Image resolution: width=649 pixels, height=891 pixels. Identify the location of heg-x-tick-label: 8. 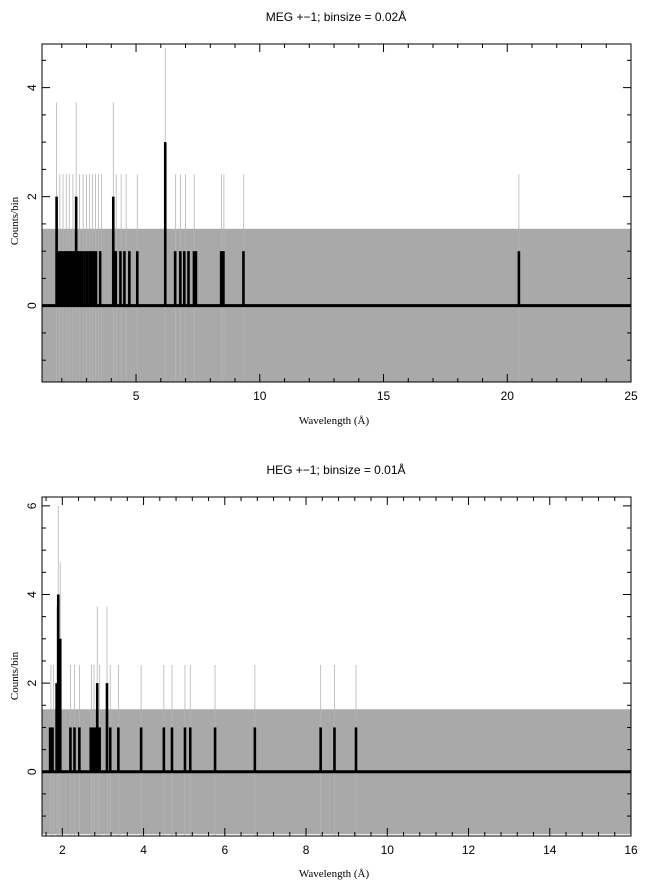
(306, 850).